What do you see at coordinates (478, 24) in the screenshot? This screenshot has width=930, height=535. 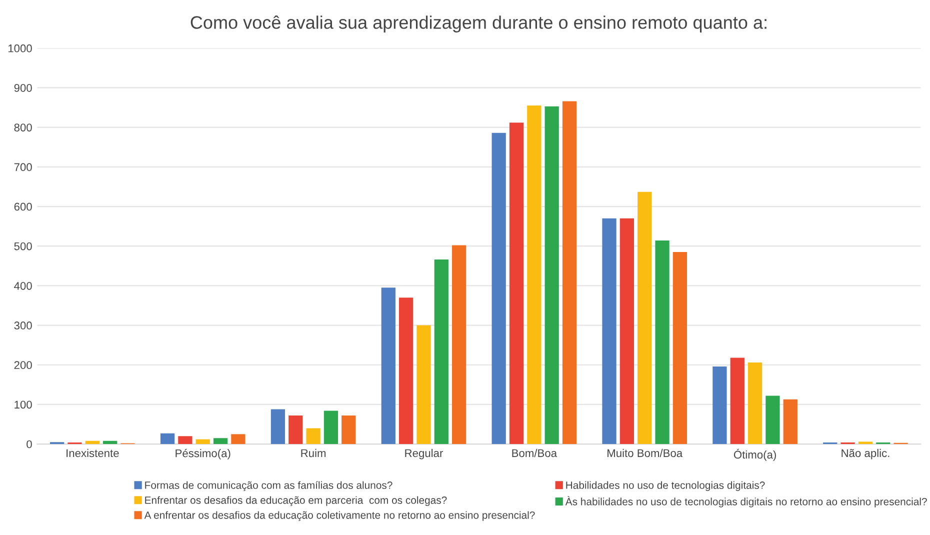 I see `chart-title: Como você avalia sua aprendizagem durante o ensino remoto quanto a:` at bounding box center [478, 24].